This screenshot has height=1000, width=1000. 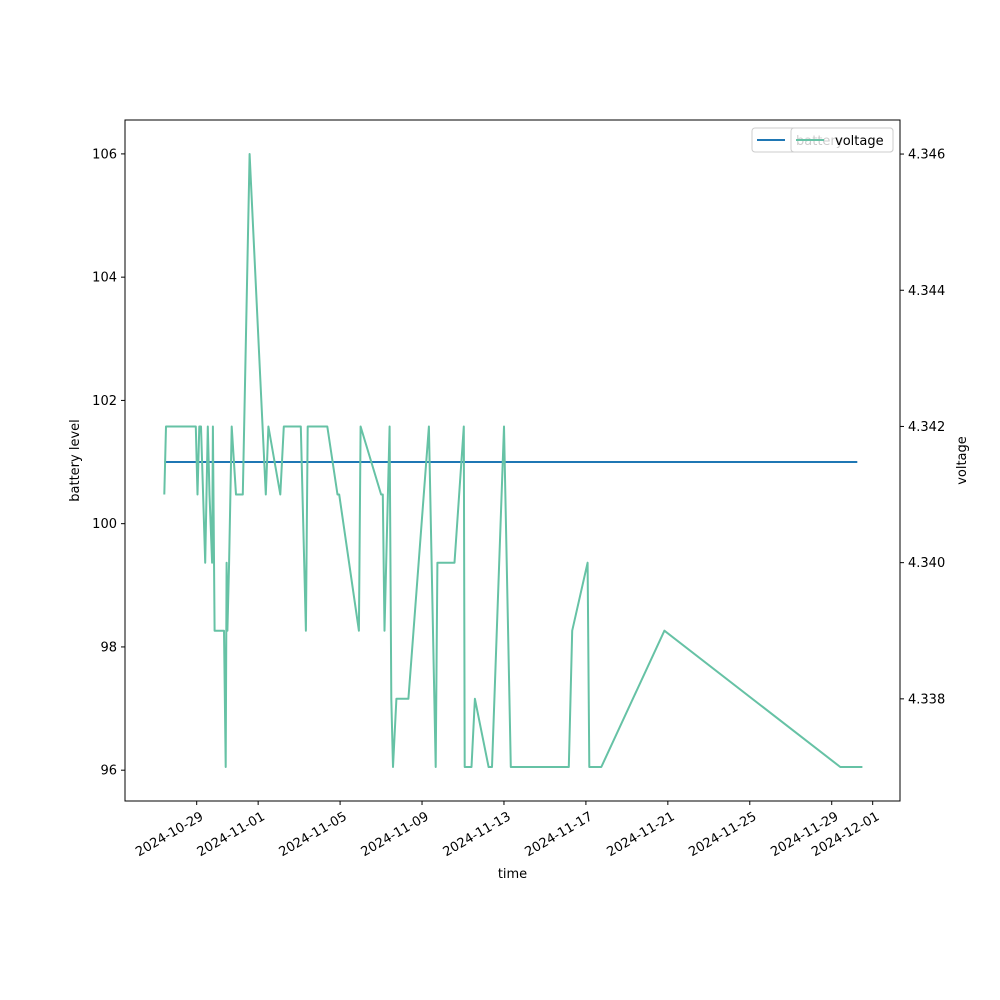 I want to click on legend-box, so click(x=842, y=140).